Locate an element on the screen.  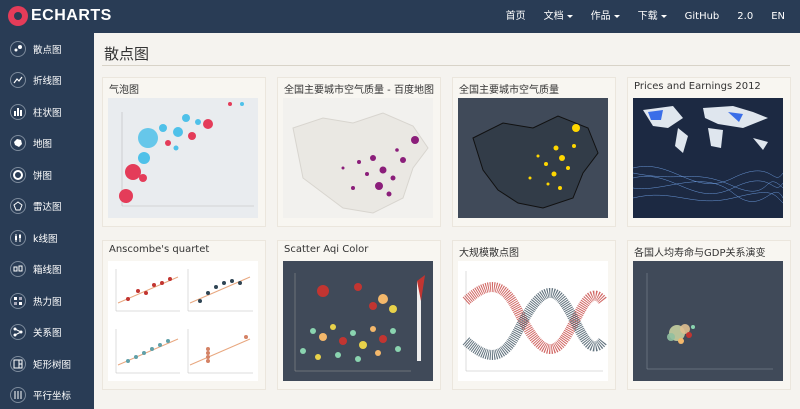
pie-icon is located at coordinates (18, 174).